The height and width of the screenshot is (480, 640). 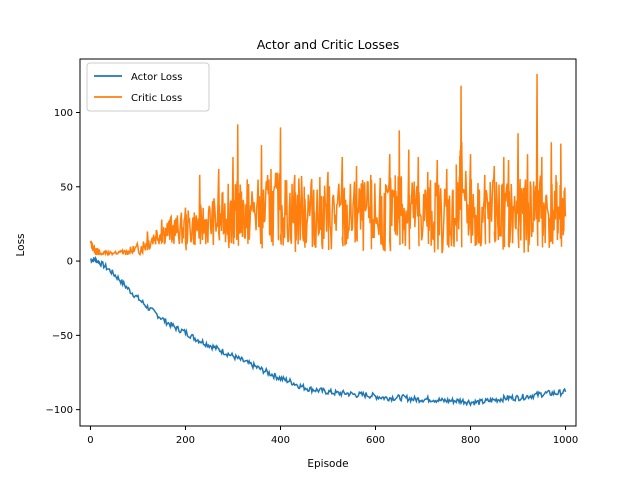 What do you see at coordinates (565, 440) in the screenshot?
I see `x-tick-label: 1000` at bounding box center [565, 440].